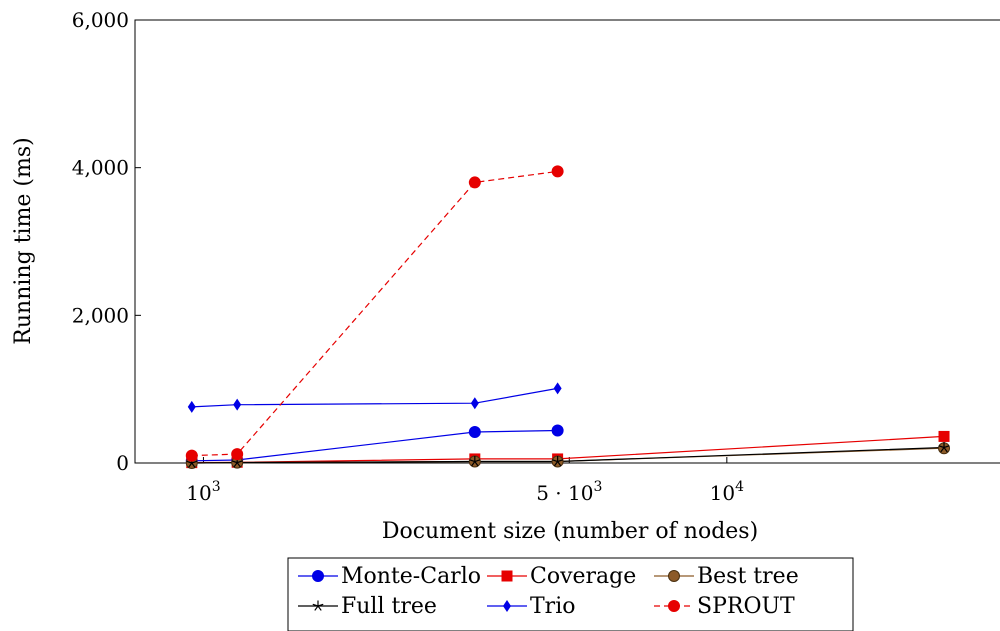 The width and height of the screenshot is (1000, 631). I want to click on legend-item-best-tree: Best tree, so click(726, 576).